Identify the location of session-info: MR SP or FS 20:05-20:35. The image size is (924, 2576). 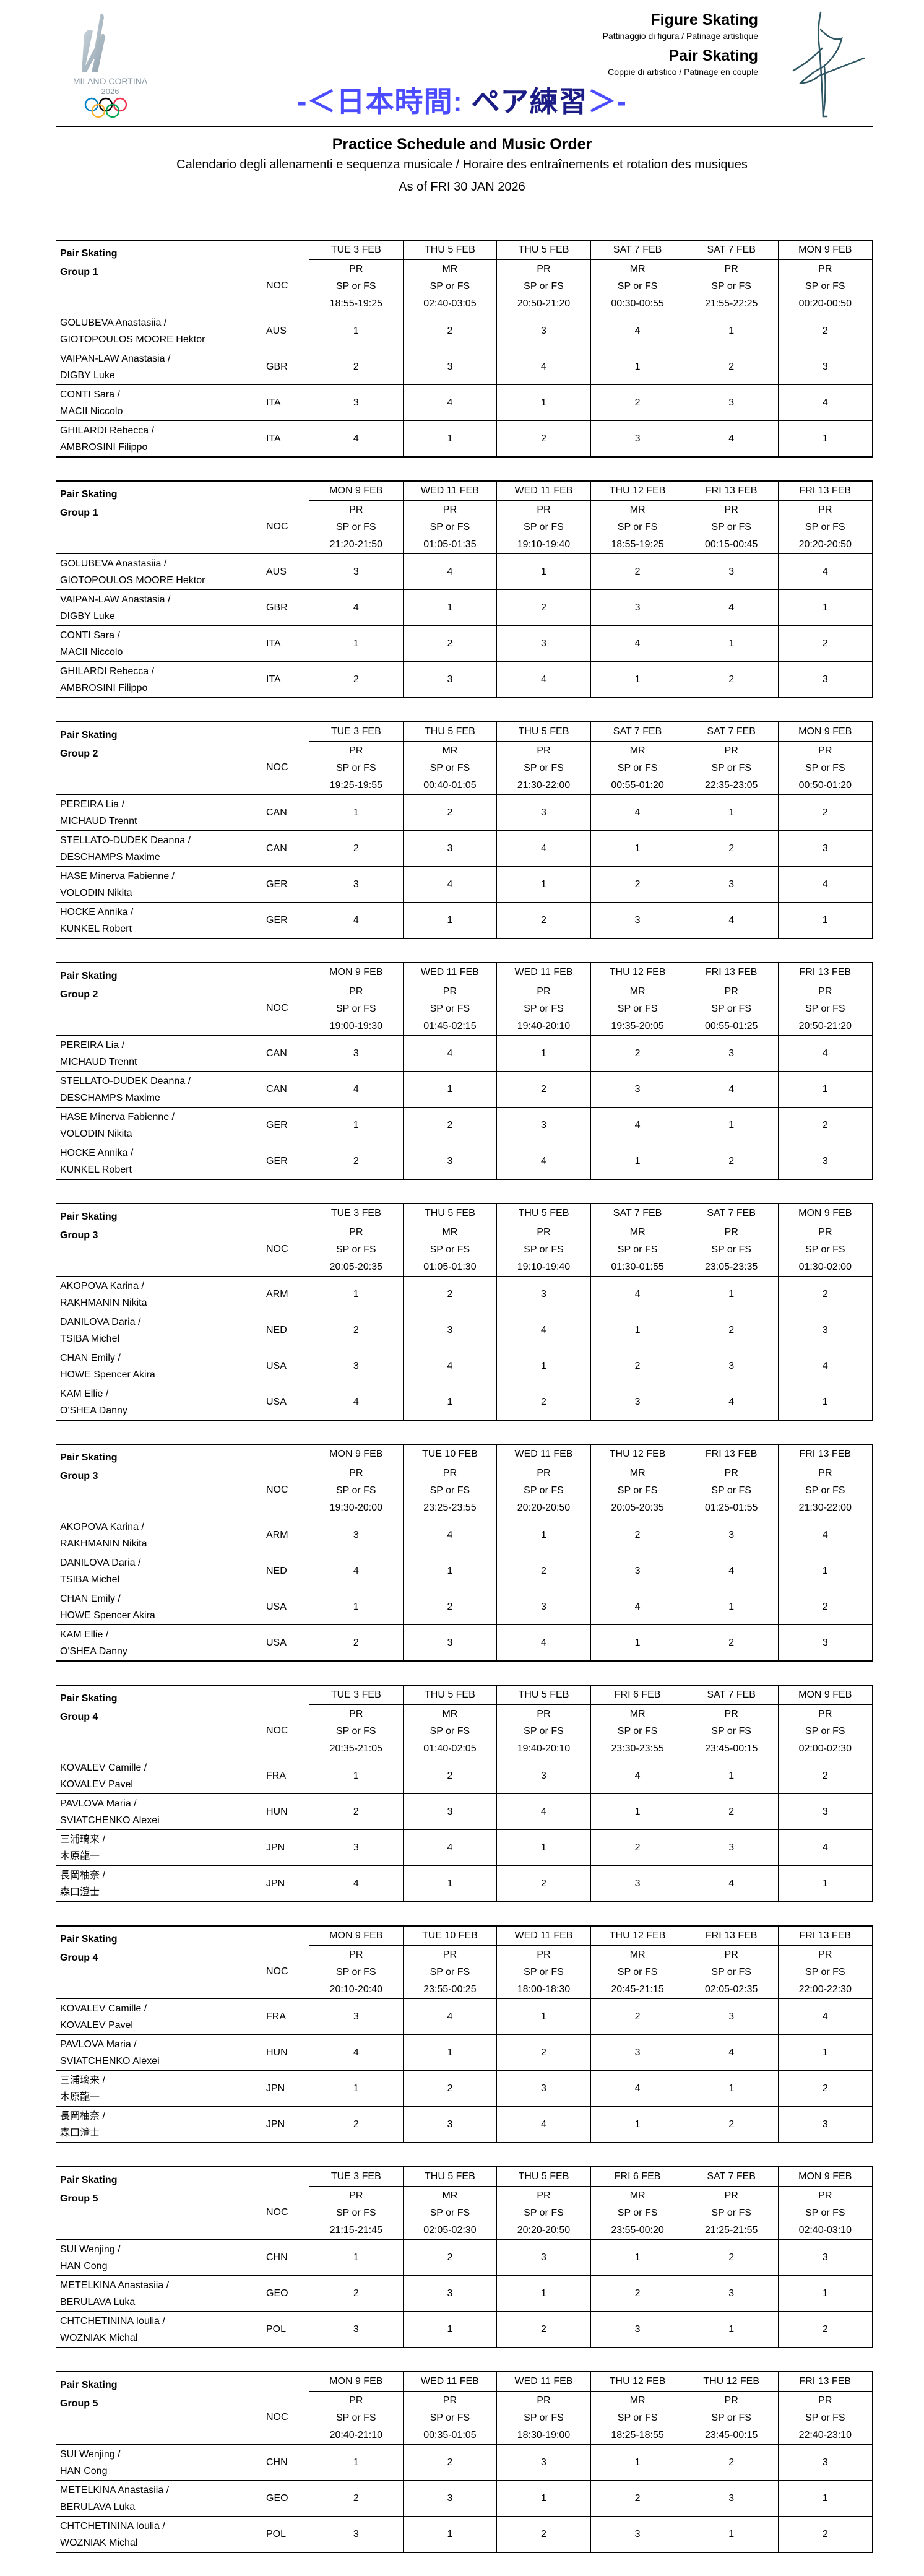
(637, 1490).